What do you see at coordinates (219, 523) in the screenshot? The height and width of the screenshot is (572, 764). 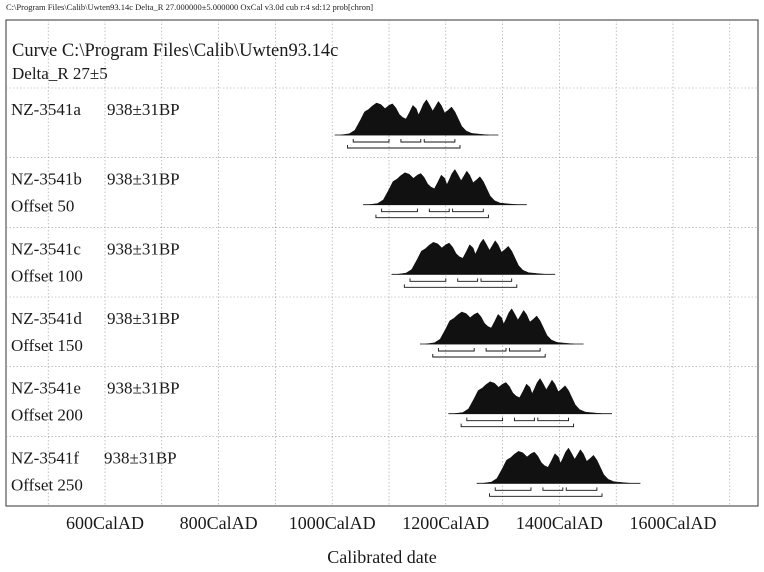 I see `x-tick-label: 800CalAD` at bounding box center [219, 523].